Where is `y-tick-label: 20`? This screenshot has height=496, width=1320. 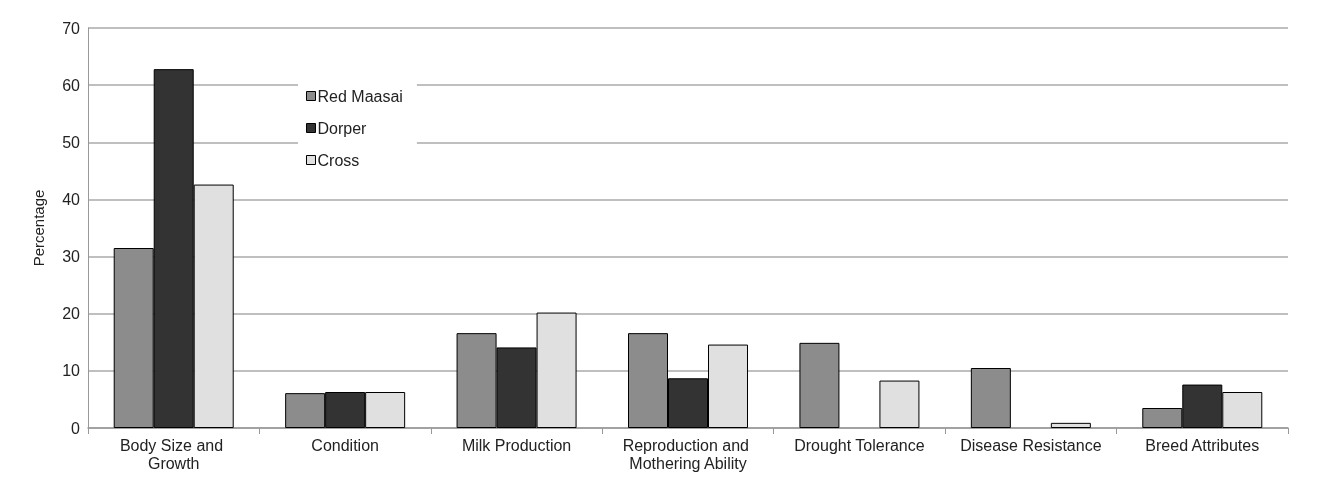
y-tick-label: 20 is located at coordinates (71, 314).